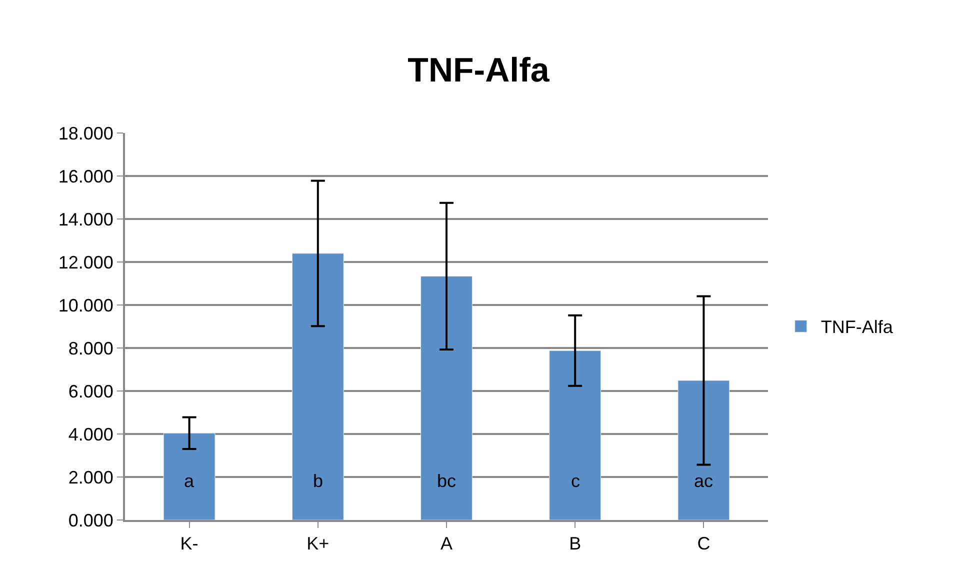  Describe the element at coordinates (479, 71) in the screenshot. I see `chart-title: TNF-Alfa` at that location.